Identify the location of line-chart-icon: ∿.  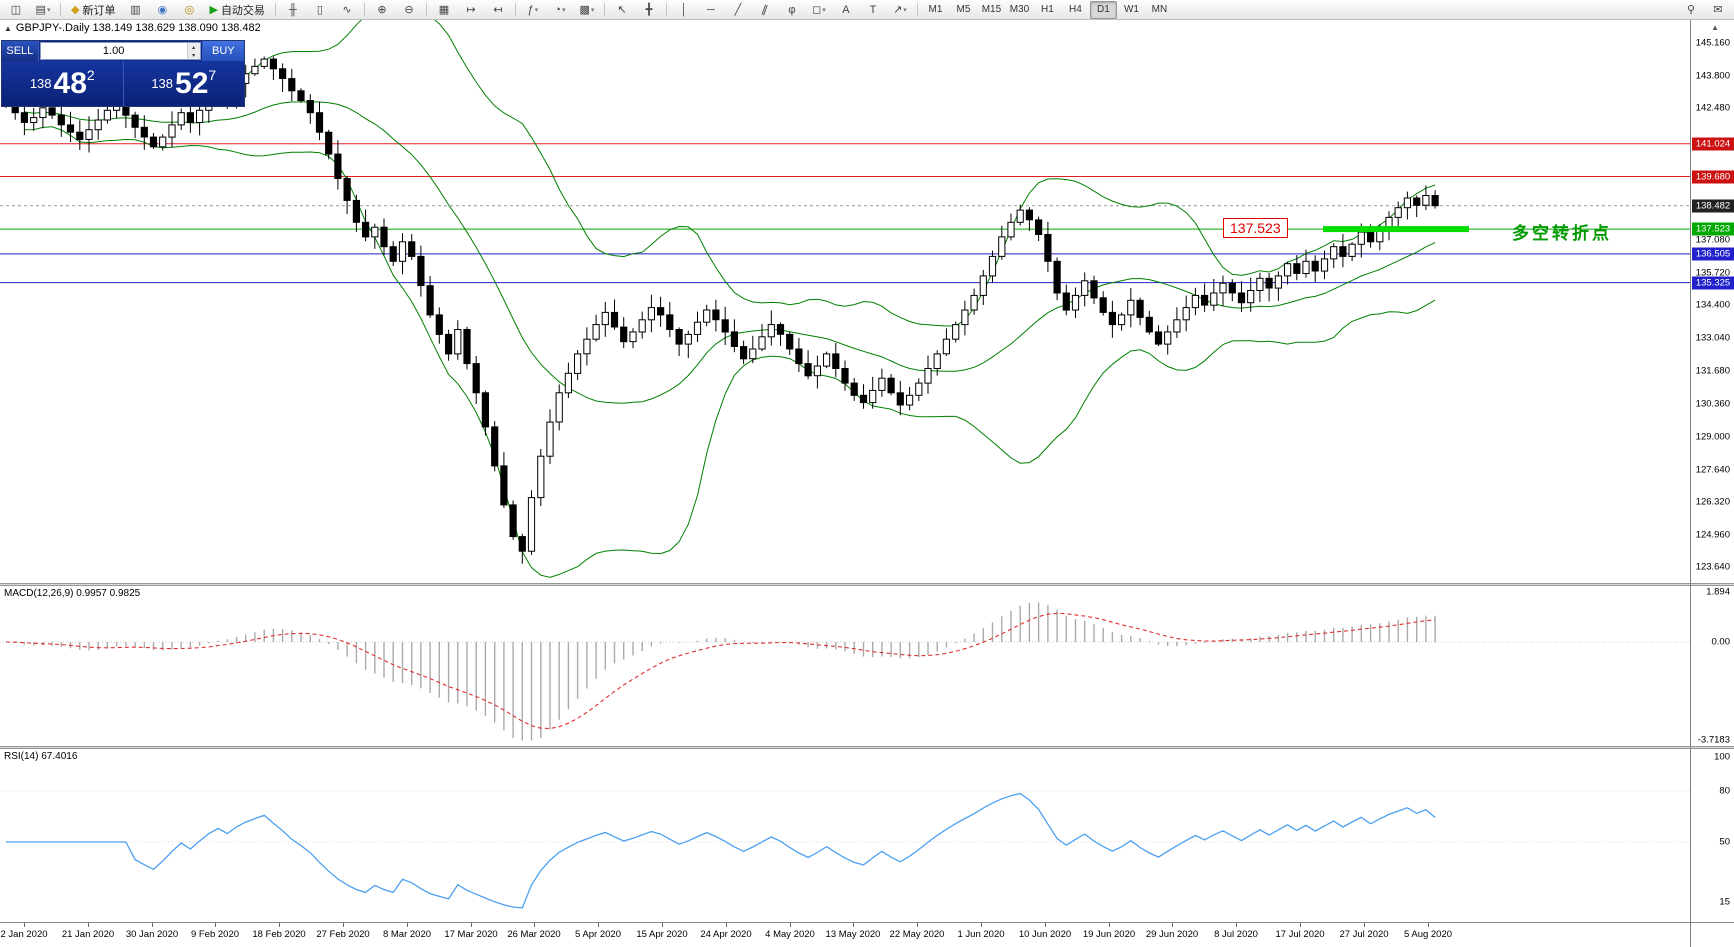
(347, 10).